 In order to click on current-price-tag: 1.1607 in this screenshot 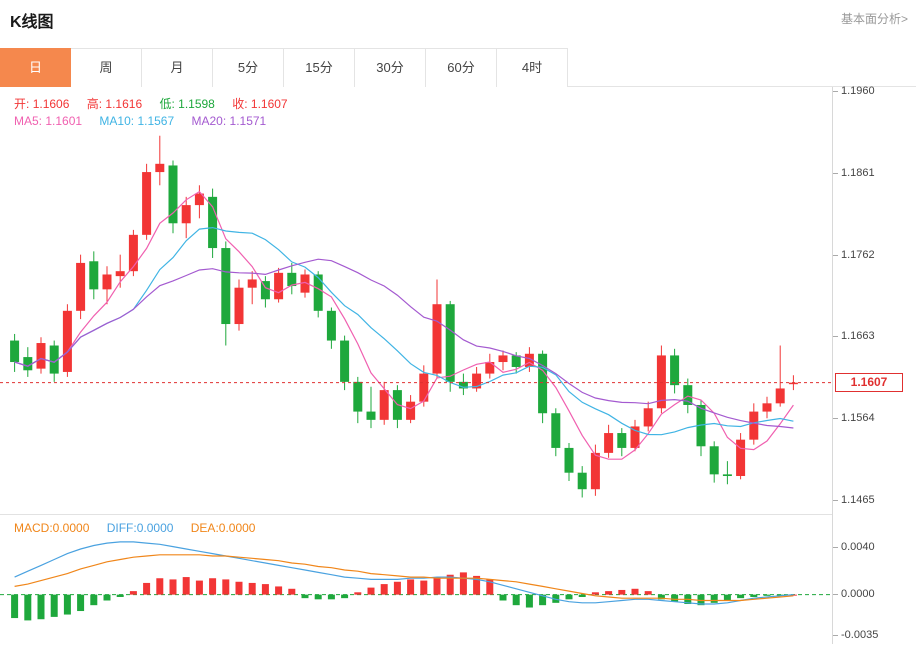, I will do `click(869, 382)`.